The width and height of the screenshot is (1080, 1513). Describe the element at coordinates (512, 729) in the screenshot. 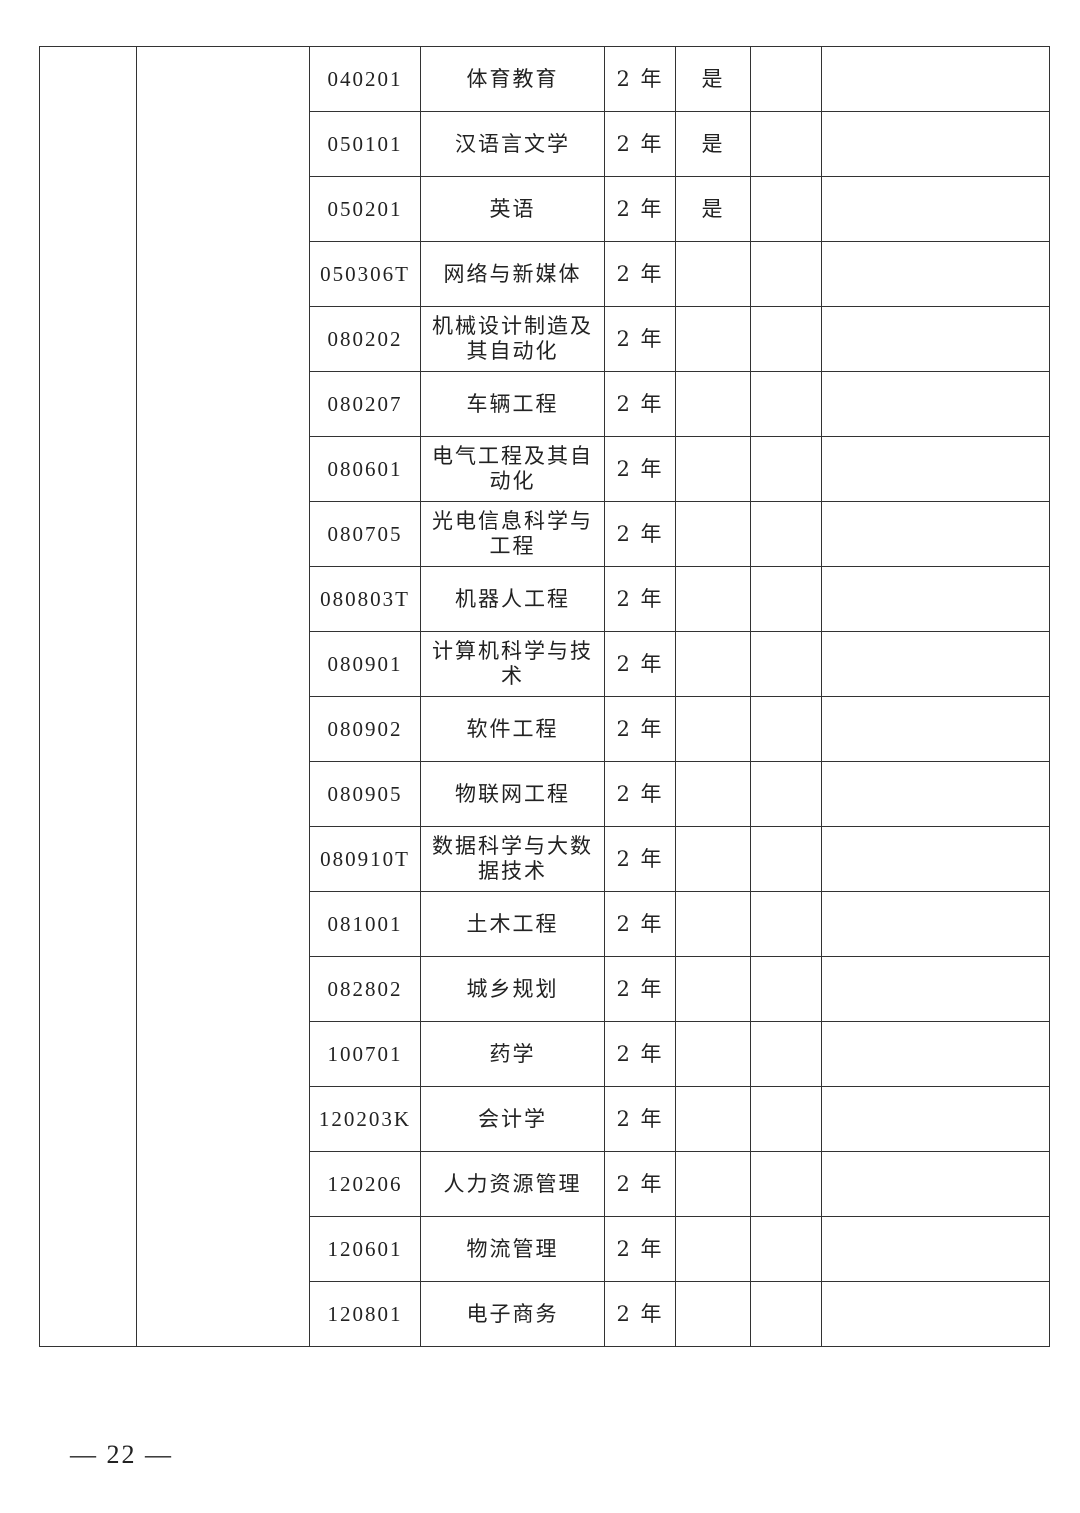

I see `major-name: 软件工程` at that location.